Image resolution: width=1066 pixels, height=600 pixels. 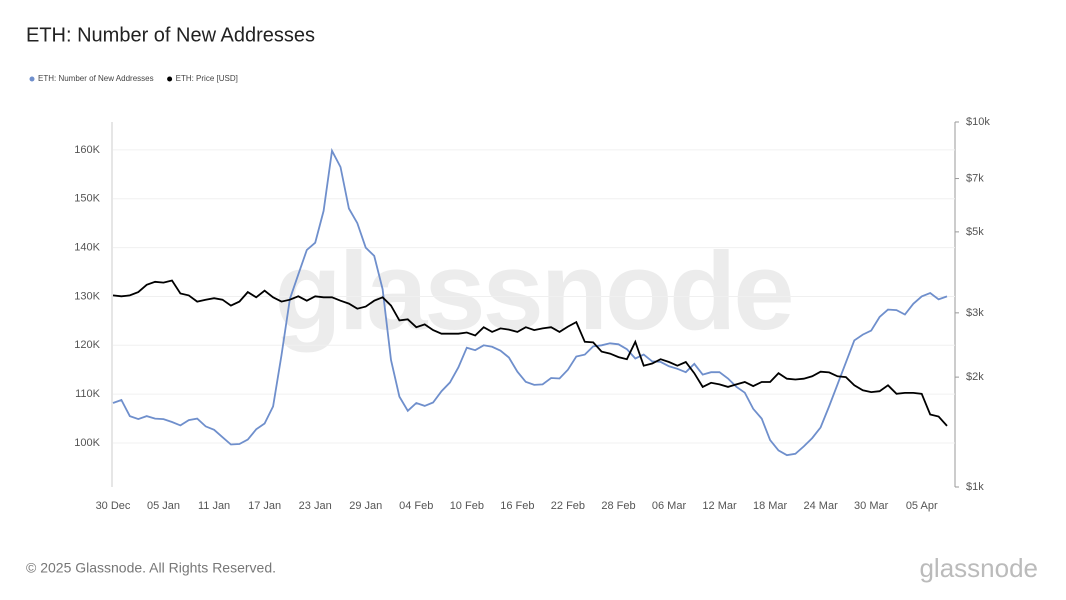 What do you see at coordinates (96, 78) in the screenshot?
I see `legend-label: ETH: Number of New Addresses` at bounding box center [96, 78].